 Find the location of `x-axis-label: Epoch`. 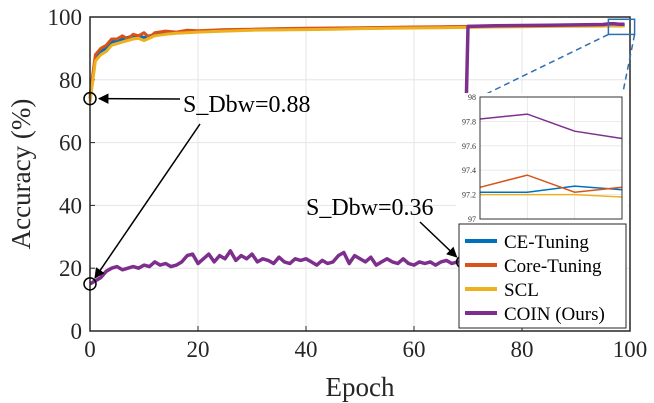

x-axis-label: Epoch is located at coordinates (360, 387).